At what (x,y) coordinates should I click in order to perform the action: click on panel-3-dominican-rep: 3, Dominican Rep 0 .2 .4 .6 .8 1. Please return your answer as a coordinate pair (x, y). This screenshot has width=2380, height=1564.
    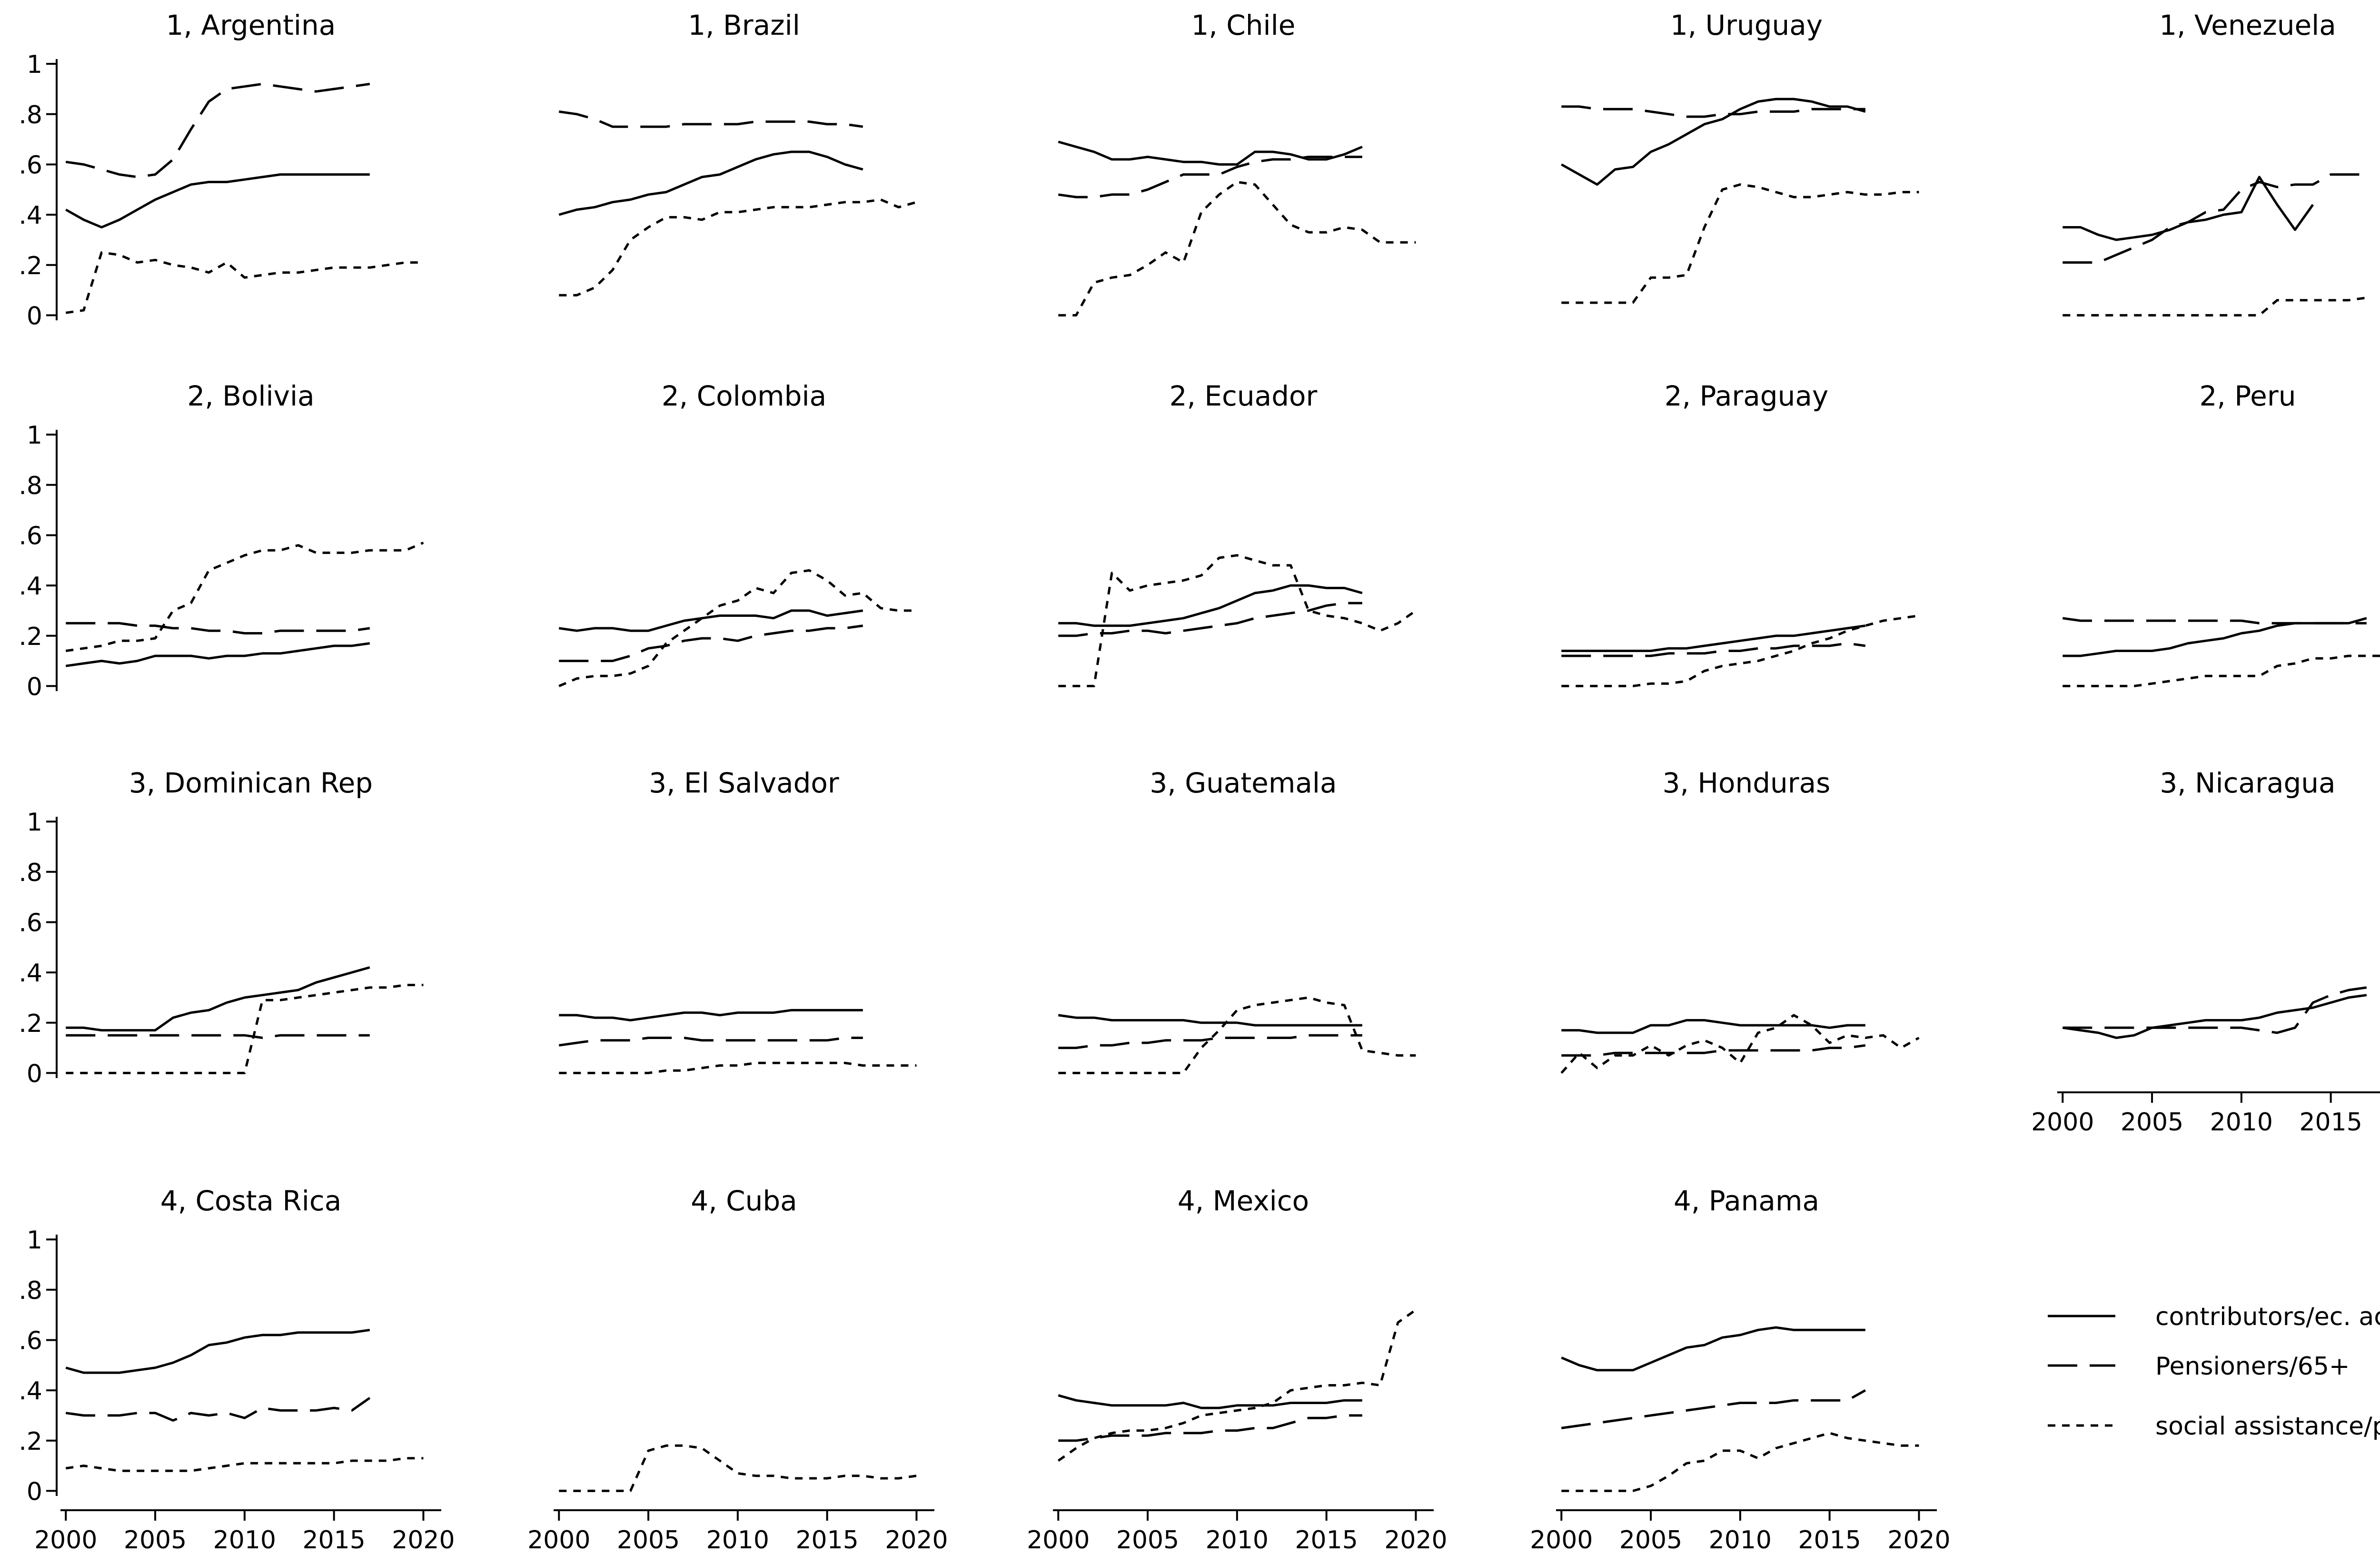
    Looking at the image, I should click on (221, 927).